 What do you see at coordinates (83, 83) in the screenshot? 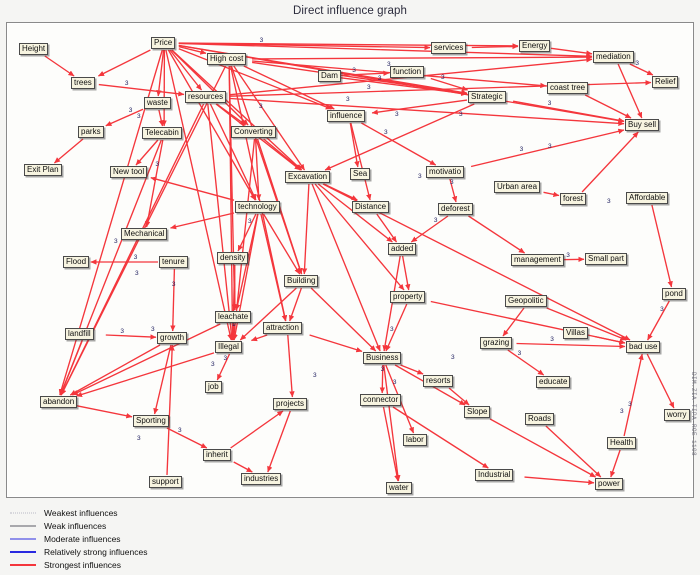
I see `graph-node-trees: trees` at bounding box center [83, 83].